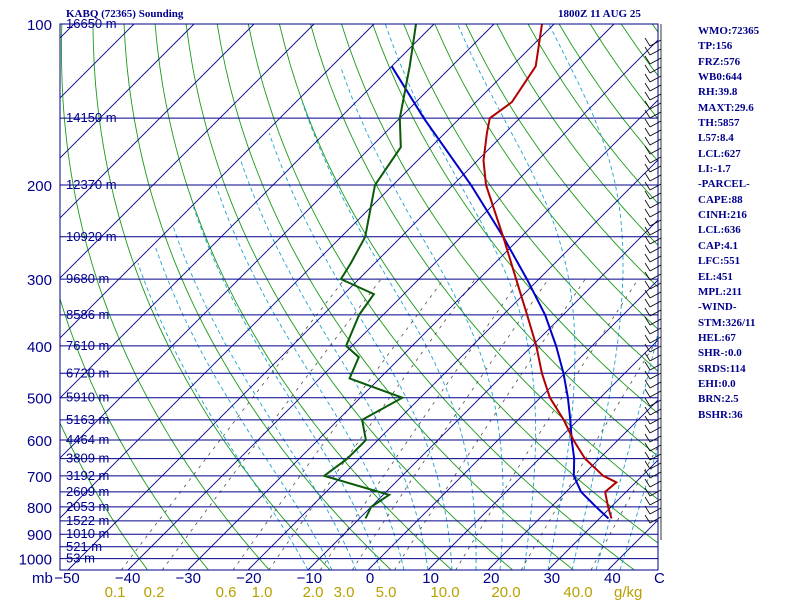  Describe the element at coordinates (720, 414) in the screenshot. I see `stat-line: BSHR:36` at that location.